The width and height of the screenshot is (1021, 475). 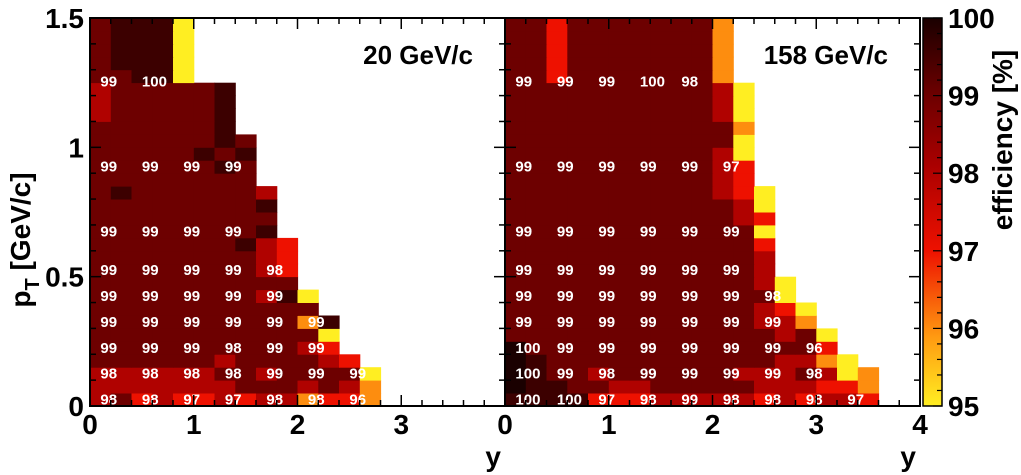 I want to click on panel-title: 158 GeV/c, so click(x=826, y=55).